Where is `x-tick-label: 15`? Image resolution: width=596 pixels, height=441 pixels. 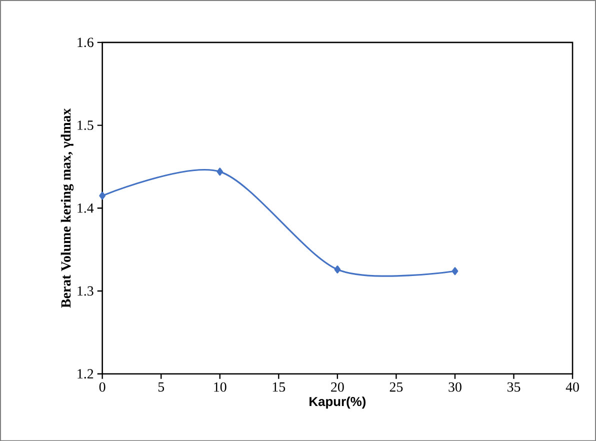 x-tick-label: 15 is located at coordinates (279, 387).